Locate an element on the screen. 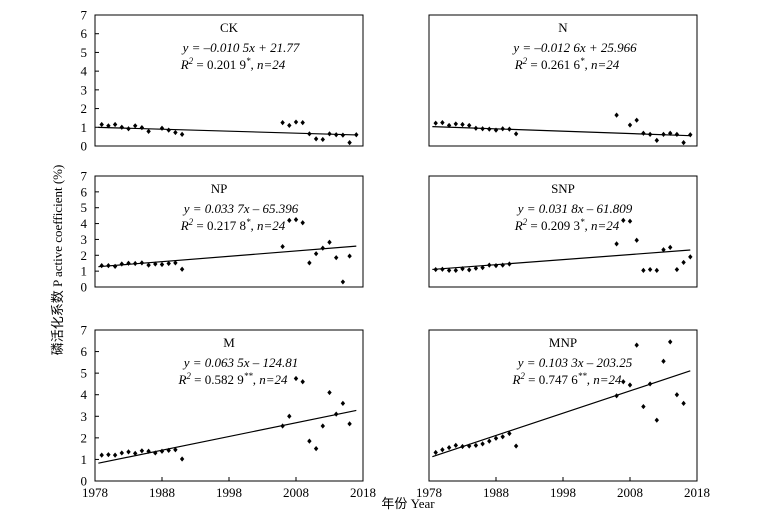 This screenshot has width=776, height=520. r-squared-label: R2 = 0.747 6**, n=24 is located at coordinates (566, 379).